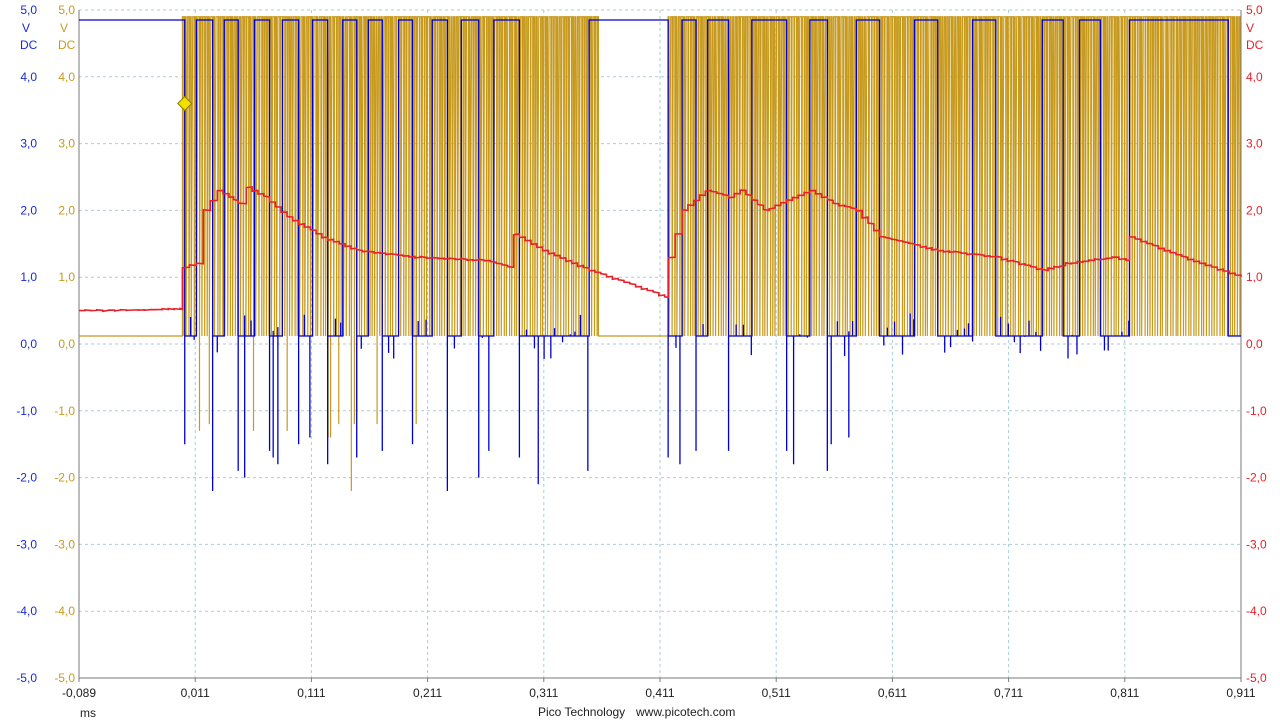 Image resolution: width=1280 pixels, height=720 pixels. I want to click on y-tick-left-1: 4,0, so click(28, 77).